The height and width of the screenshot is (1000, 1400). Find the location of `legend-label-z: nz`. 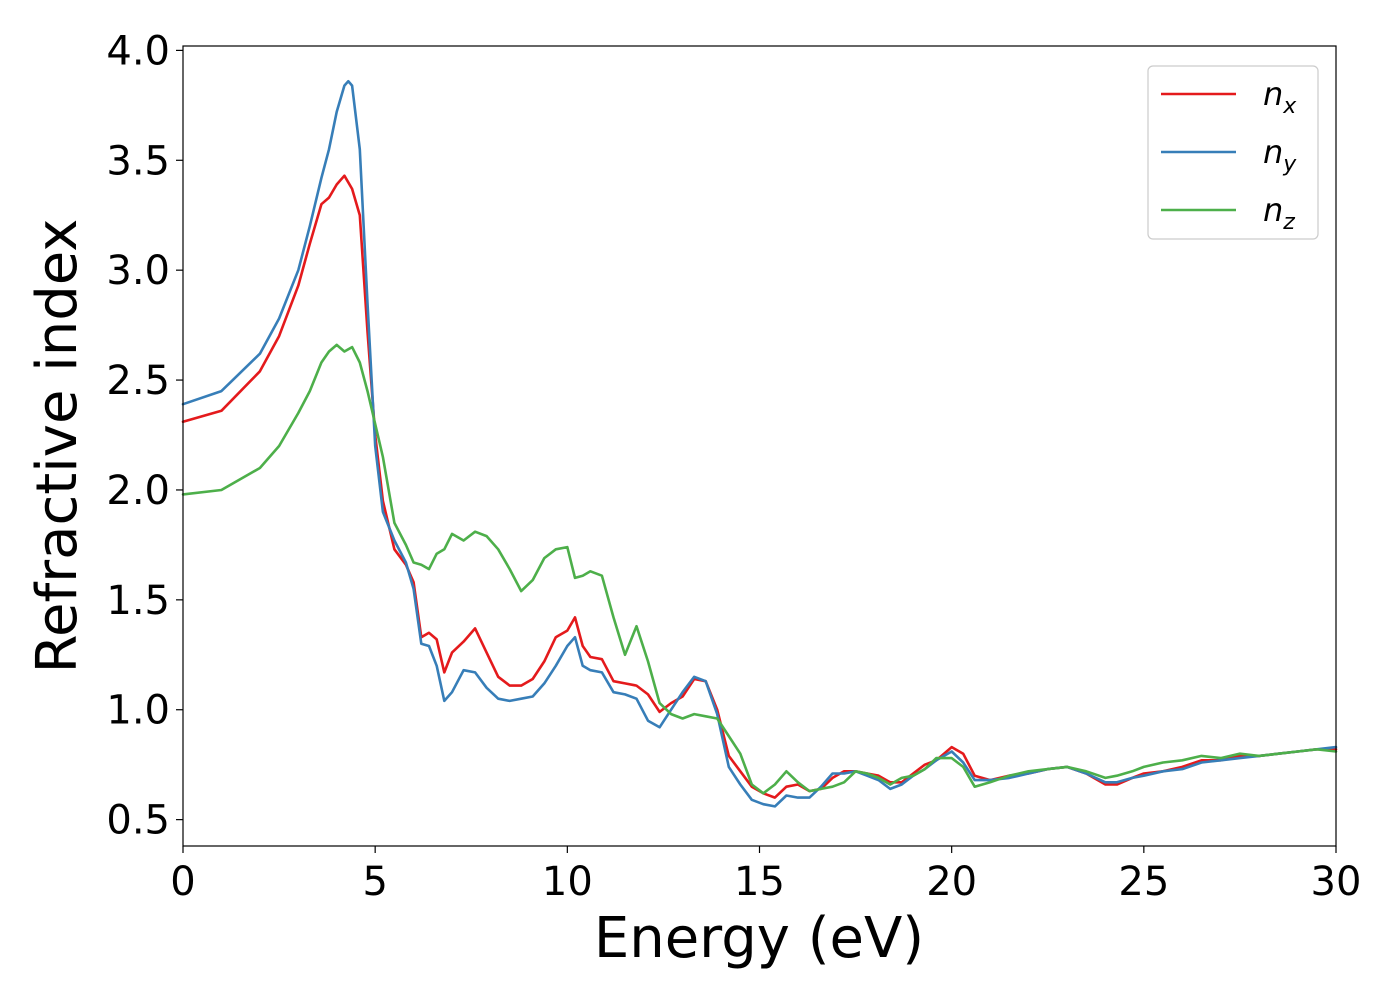

legend-label-z: nz is located at coordinates (1279, 213).